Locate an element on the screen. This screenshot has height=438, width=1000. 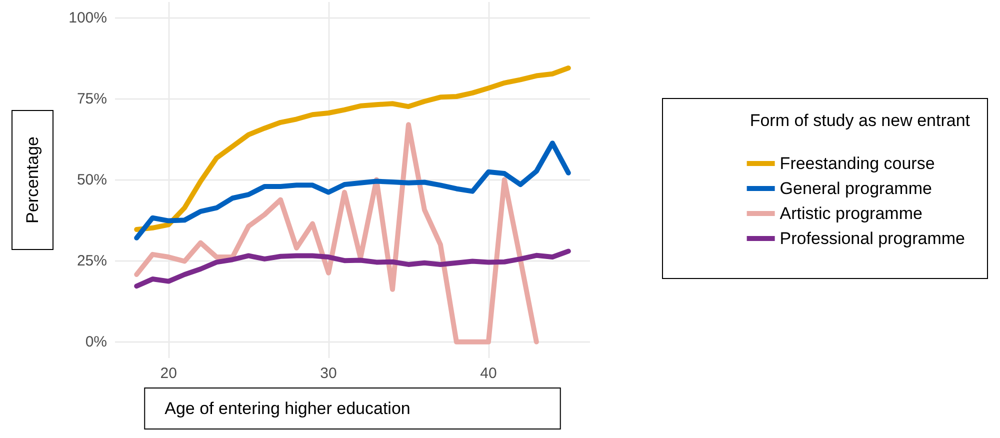
x-tick-label: 40 is located at coordinates (488, 373).